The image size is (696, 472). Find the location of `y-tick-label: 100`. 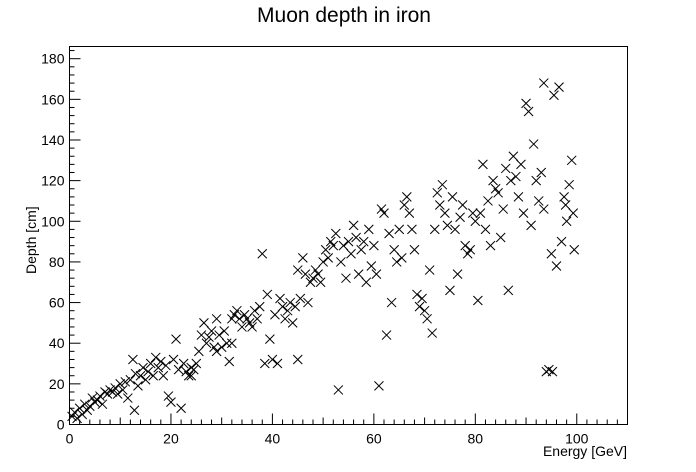

y-tick-label: 100 is located at coordinates (53, 221).